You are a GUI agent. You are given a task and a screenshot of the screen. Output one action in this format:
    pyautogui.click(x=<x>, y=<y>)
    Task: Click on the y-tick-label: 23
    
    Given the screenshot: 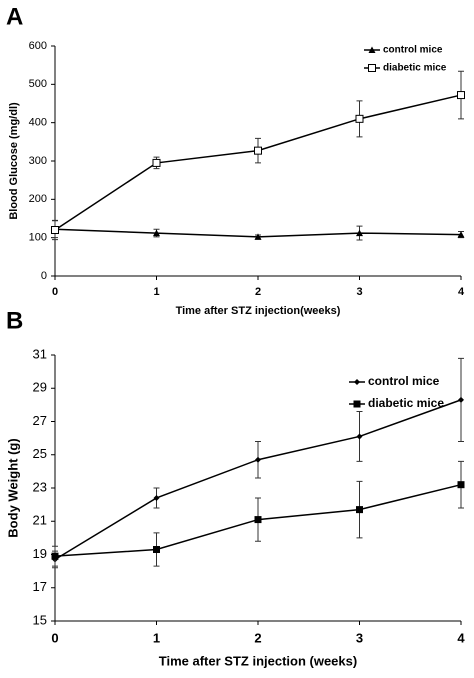 What is the action you would take?
    pyautogui.click(x=40, y=486)
    